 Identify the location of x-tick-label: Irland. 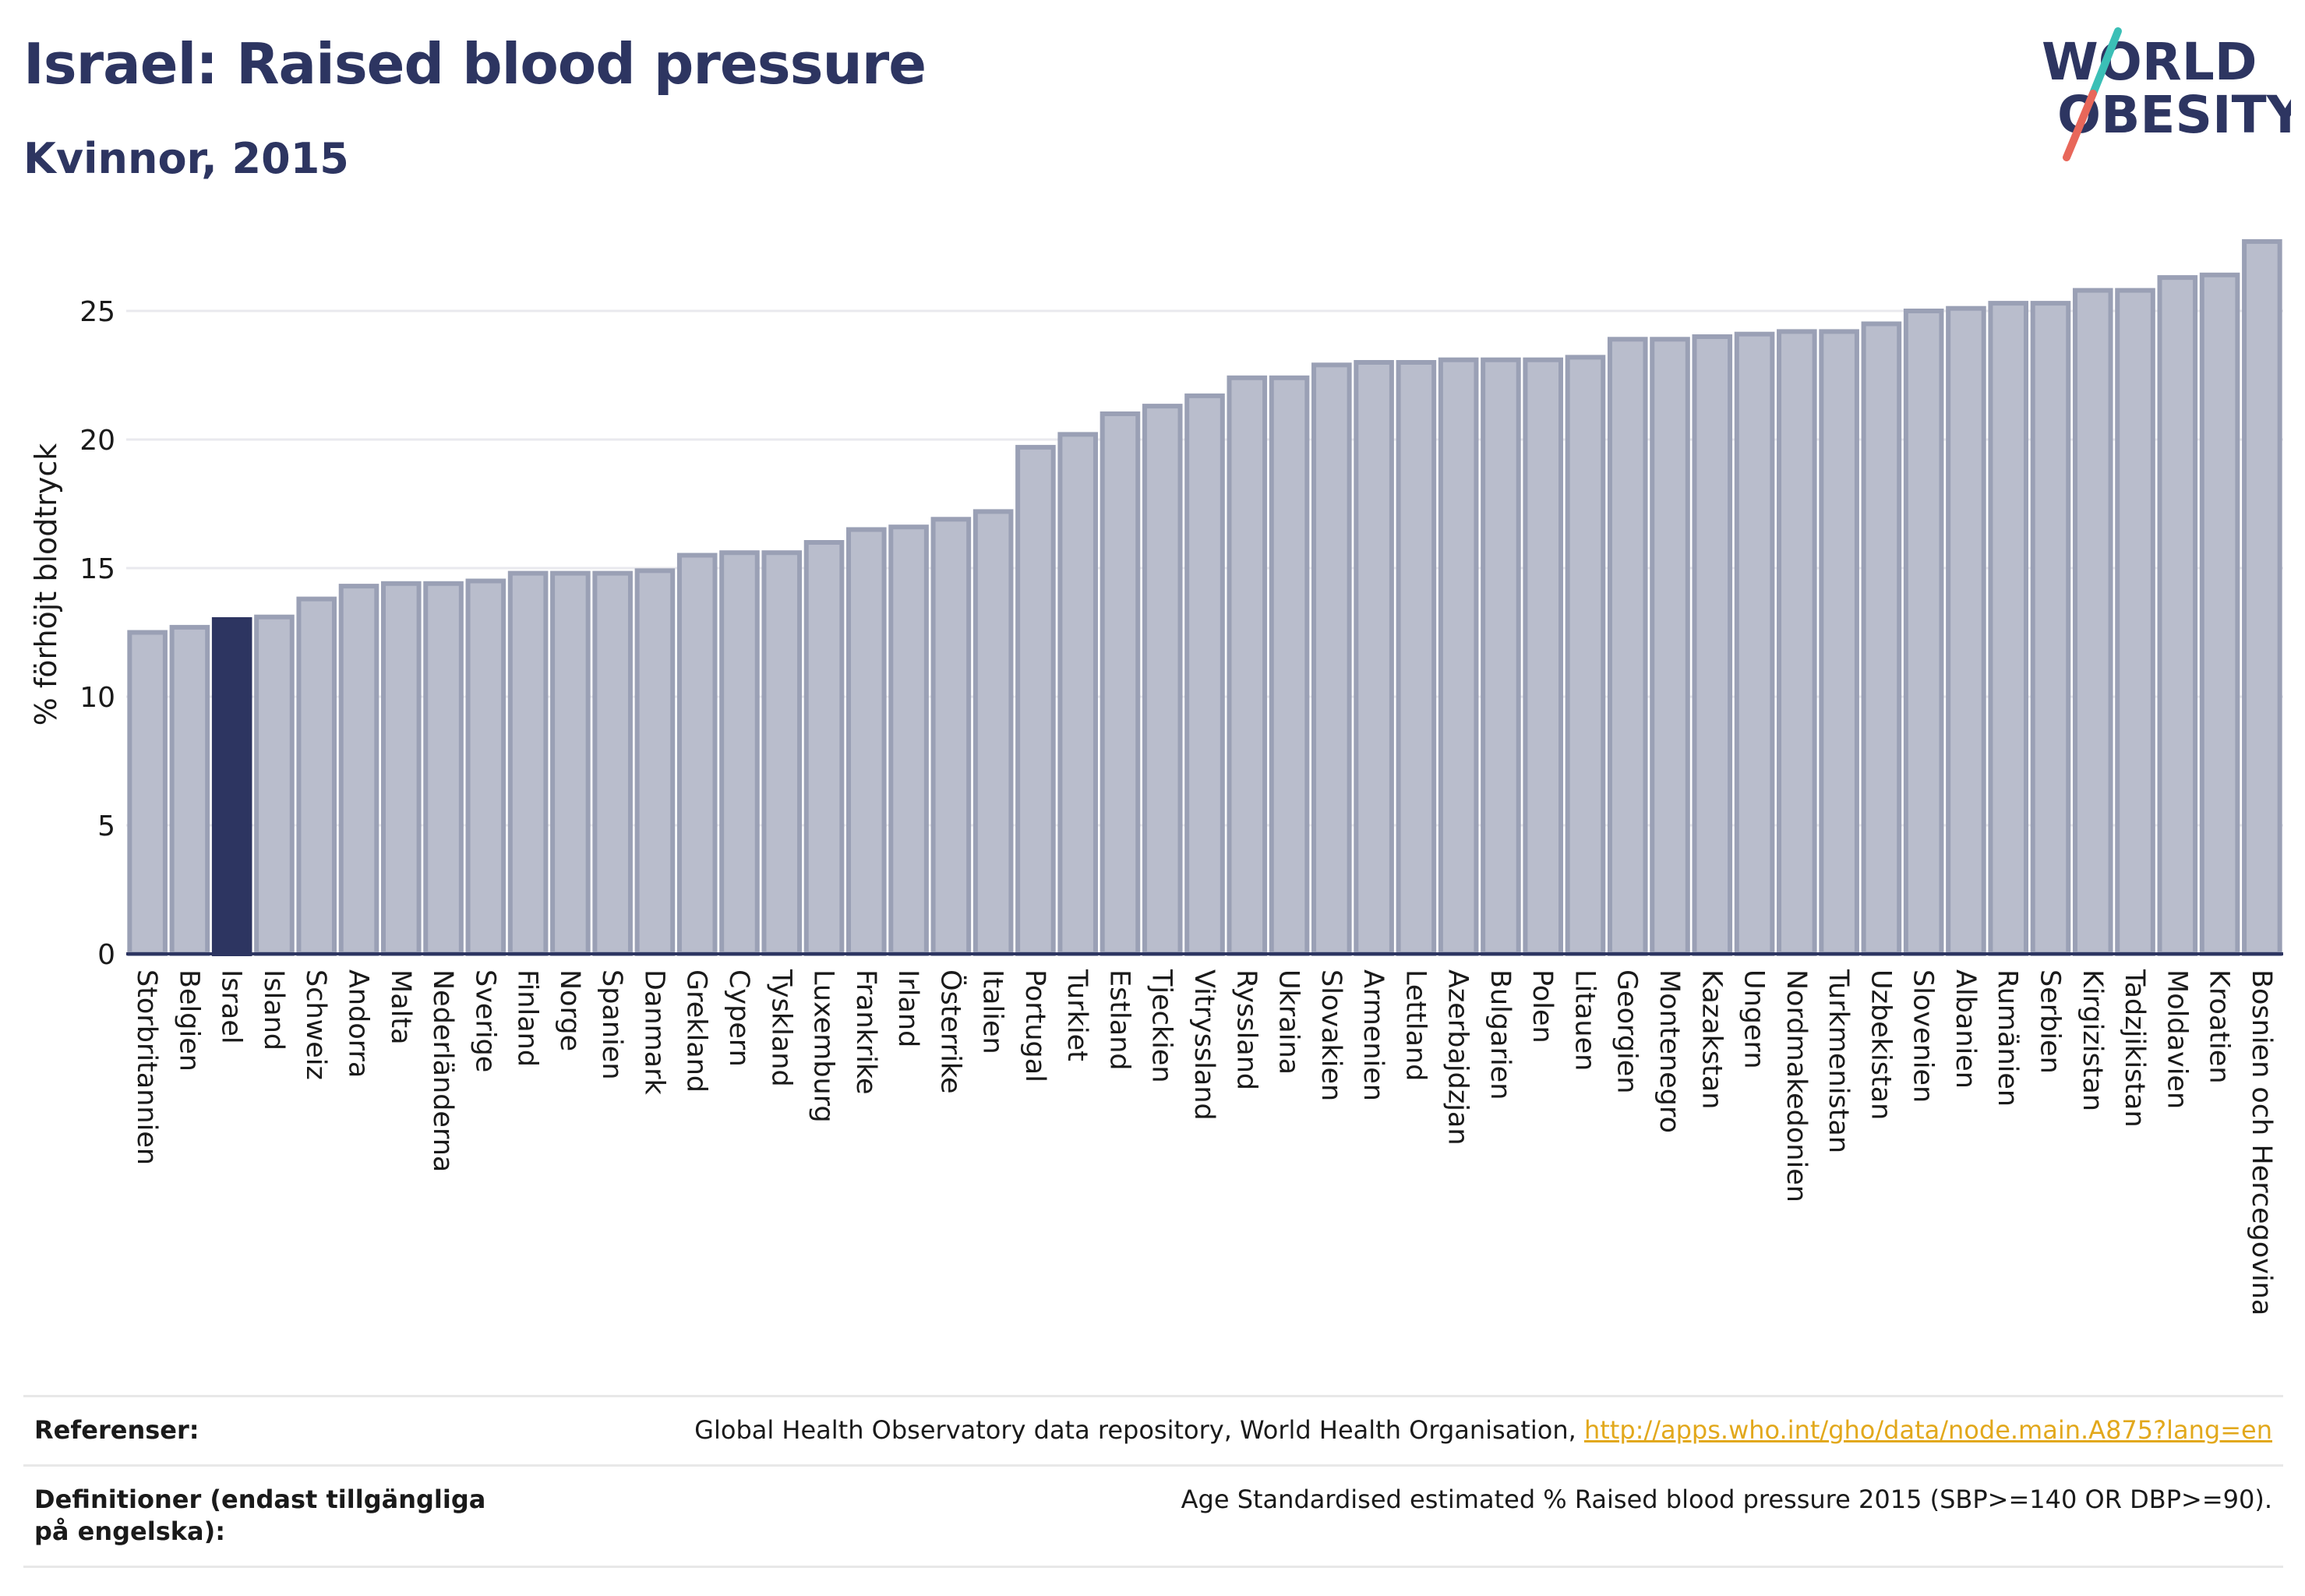
(907, 1008).